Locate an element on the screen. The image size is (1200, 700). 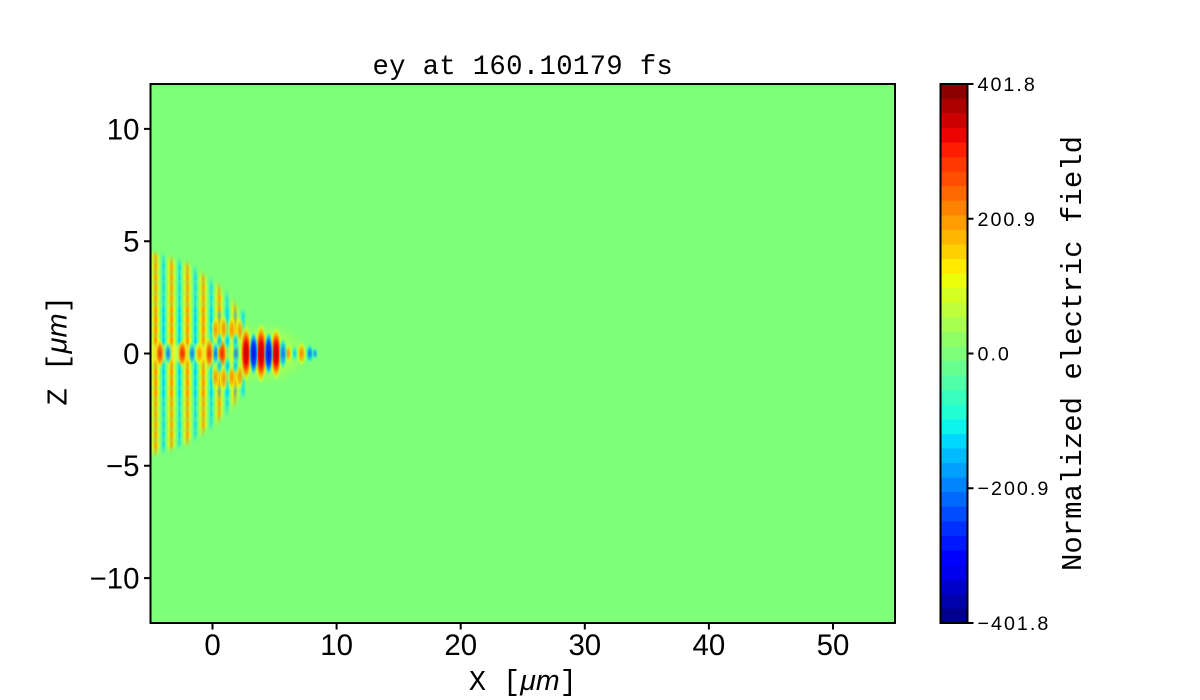
svg-text: 30 is located at coordinates (584, 645).